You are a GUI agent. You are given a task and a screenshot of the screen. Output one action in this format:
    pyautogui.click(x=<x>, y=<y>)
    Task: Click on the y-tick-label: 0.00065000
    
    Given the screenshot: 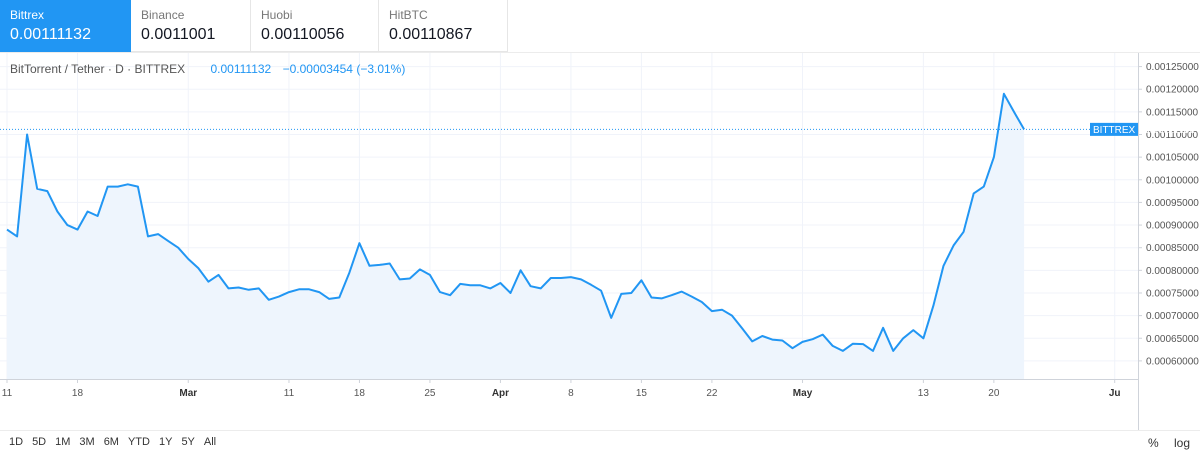 What is the action you would take?
    pyautogui.click(x=1172, y=339)
    